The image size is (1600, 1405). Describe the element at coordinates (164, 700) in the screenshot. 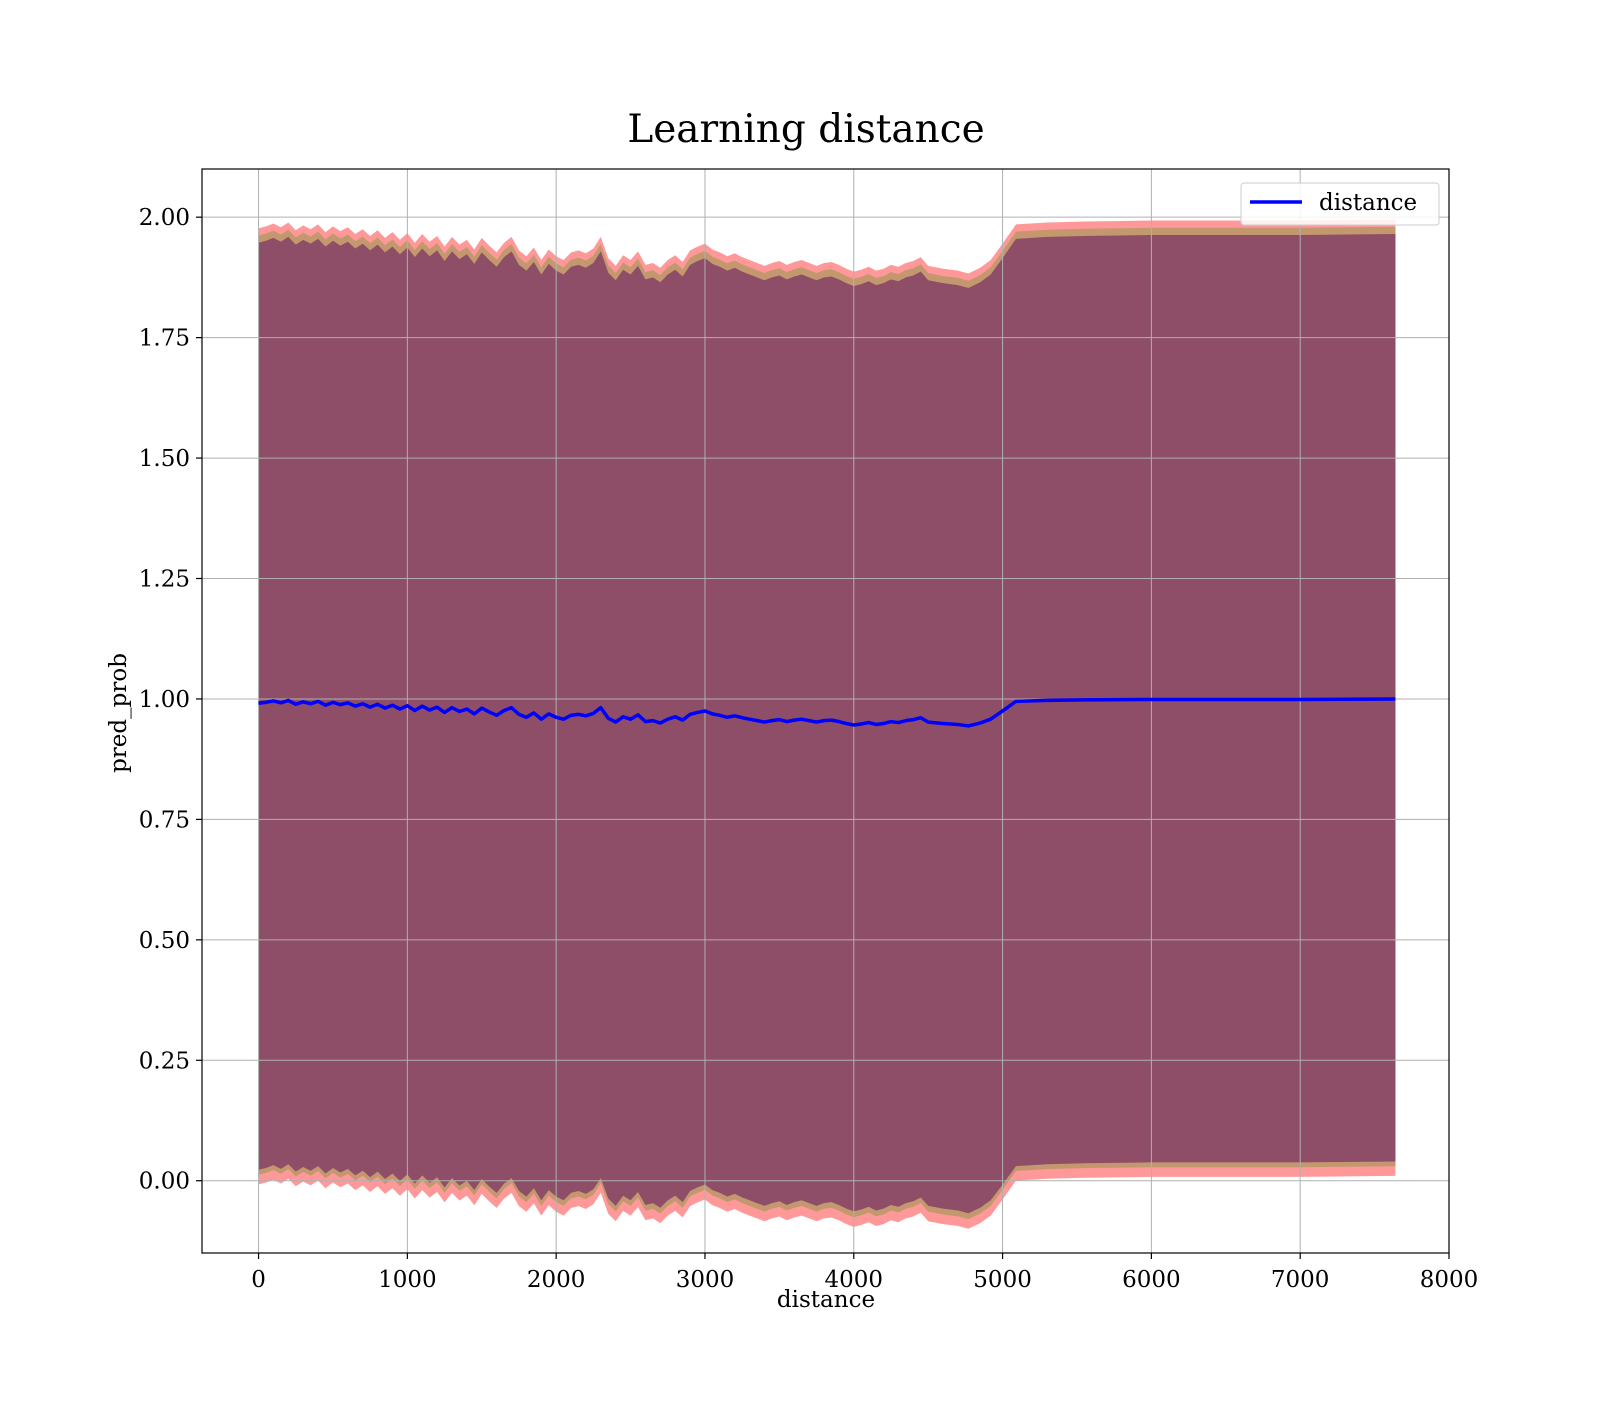

I see `y-tick-label-4: 1.00` at that location.